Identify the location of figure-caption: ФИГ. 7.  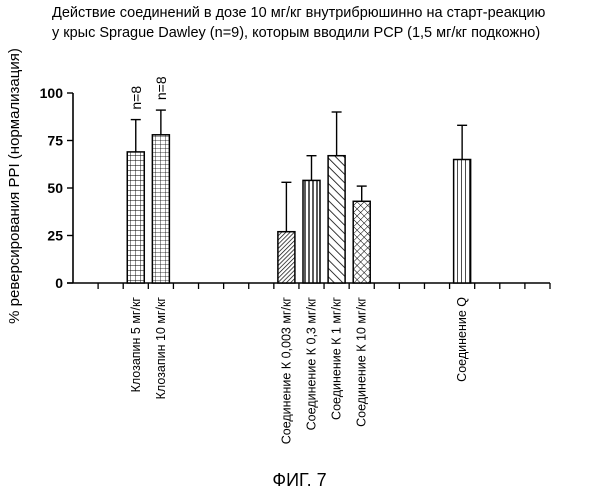
(299, 480).